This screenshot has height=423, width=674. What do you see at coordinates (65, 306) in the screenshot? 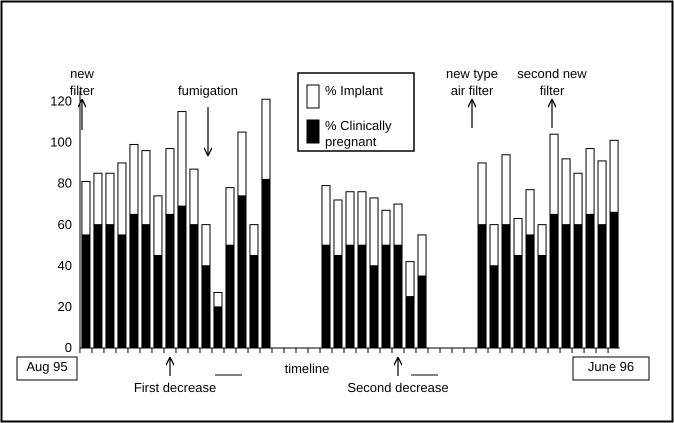
I see `y-tick-label: 20` at bounding box center [65, 306].